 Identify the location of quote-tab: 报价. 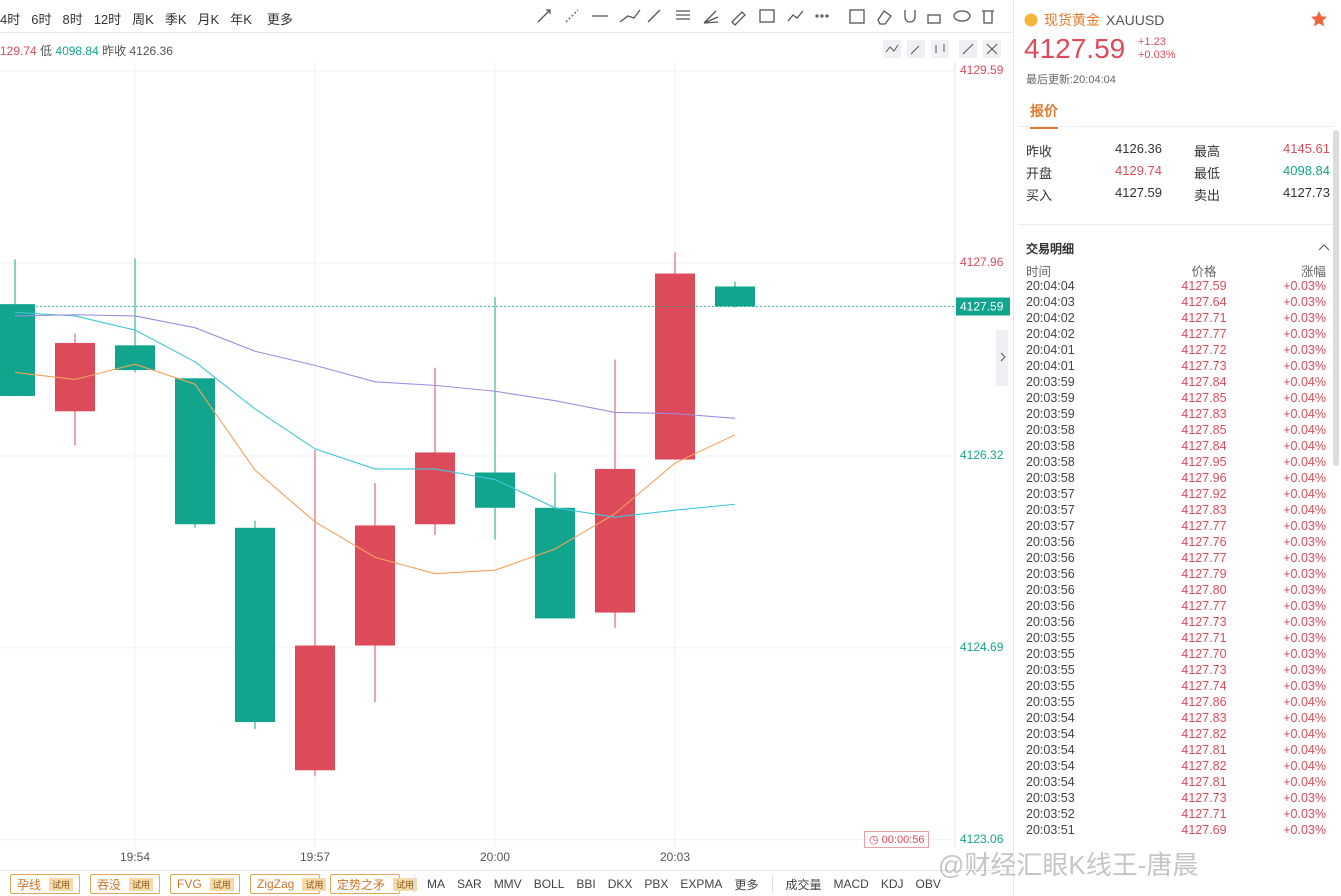
(1044, 115).